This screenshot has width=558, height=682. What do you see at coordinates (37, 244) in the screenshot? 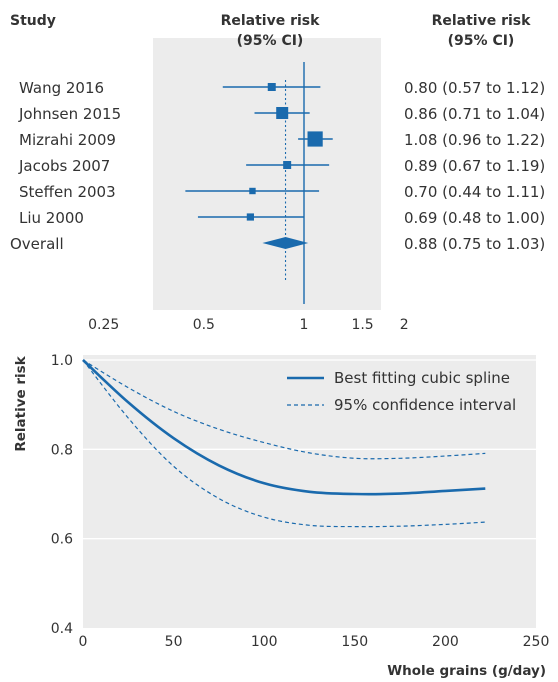
I see `overall-name: Overall` at bounding box center [37, 244].